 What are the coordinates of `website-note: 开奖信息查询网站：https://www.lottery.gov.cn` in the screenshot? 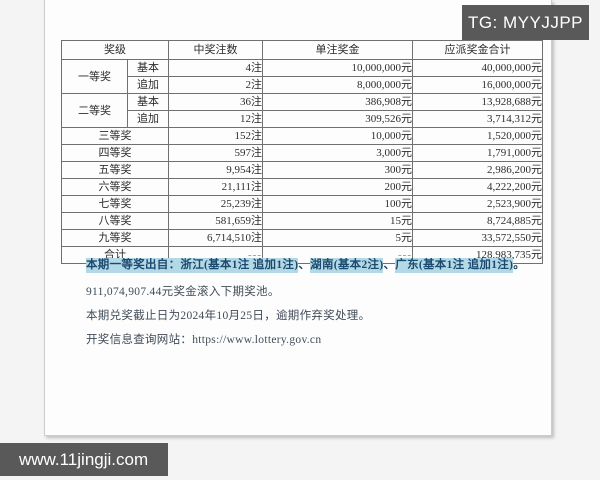 It's located at (204, 340).